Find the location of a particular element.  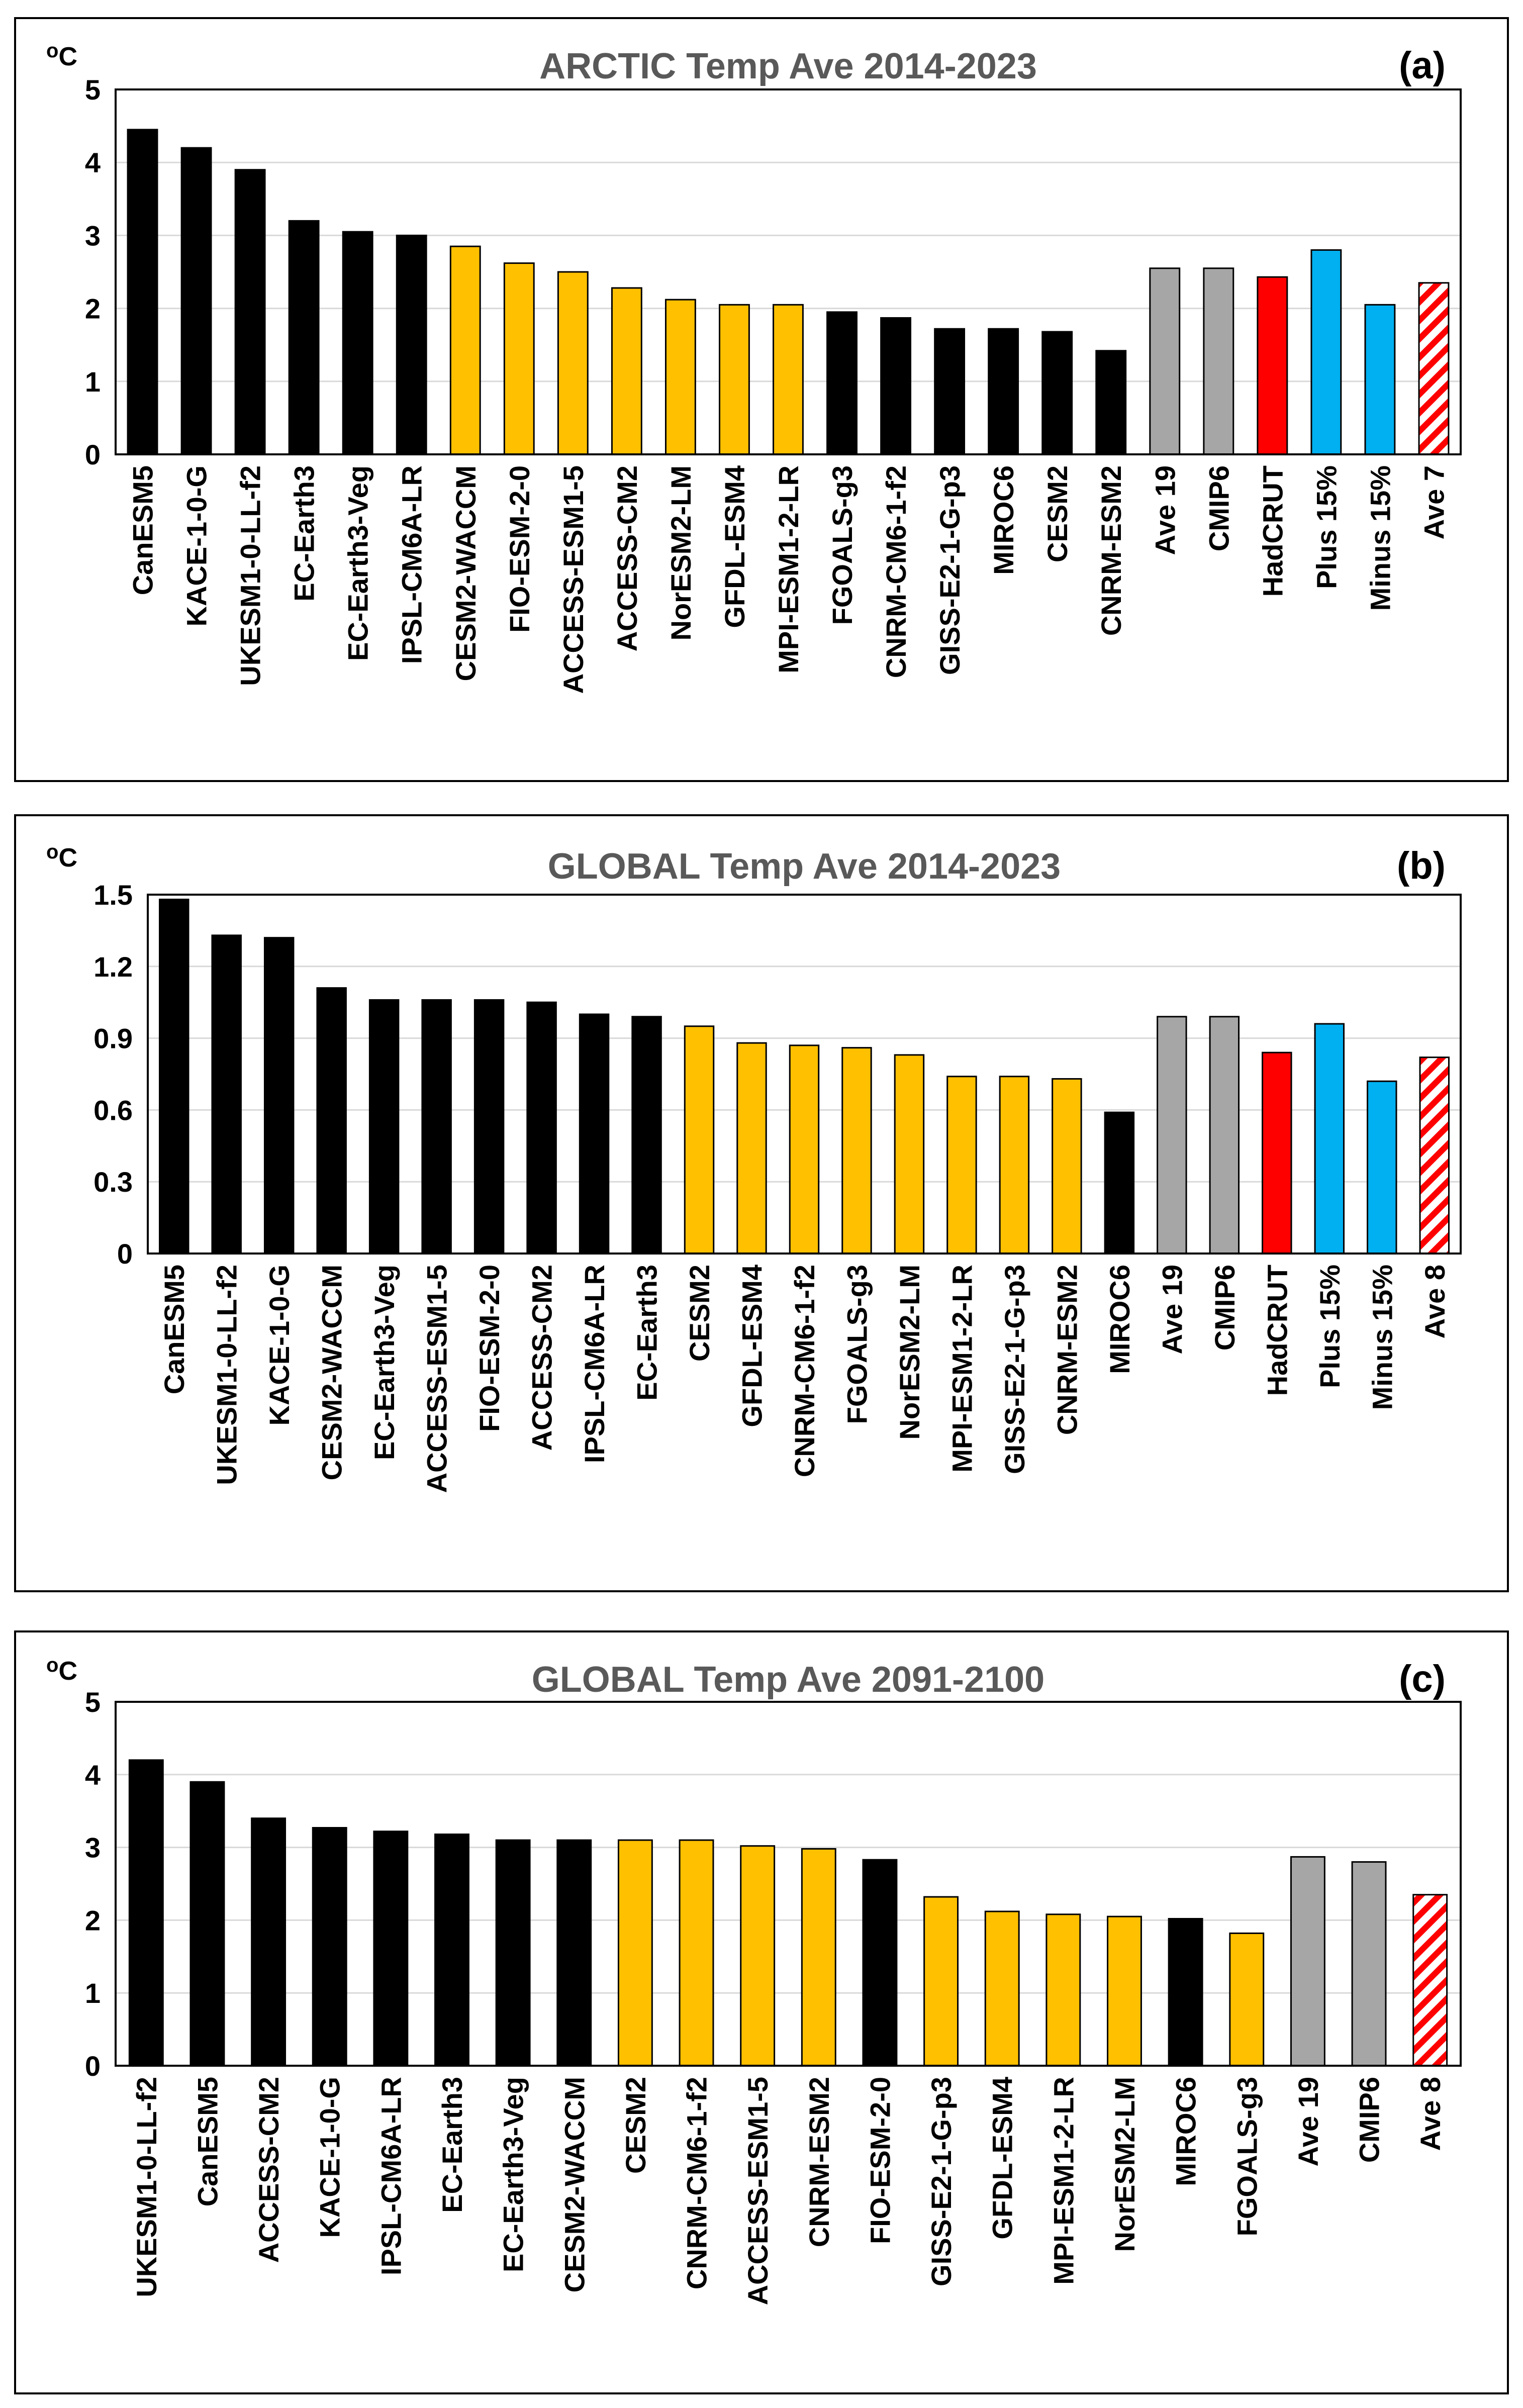

x-category-label: Ave 8 is located at coordinates (1430, 2114).